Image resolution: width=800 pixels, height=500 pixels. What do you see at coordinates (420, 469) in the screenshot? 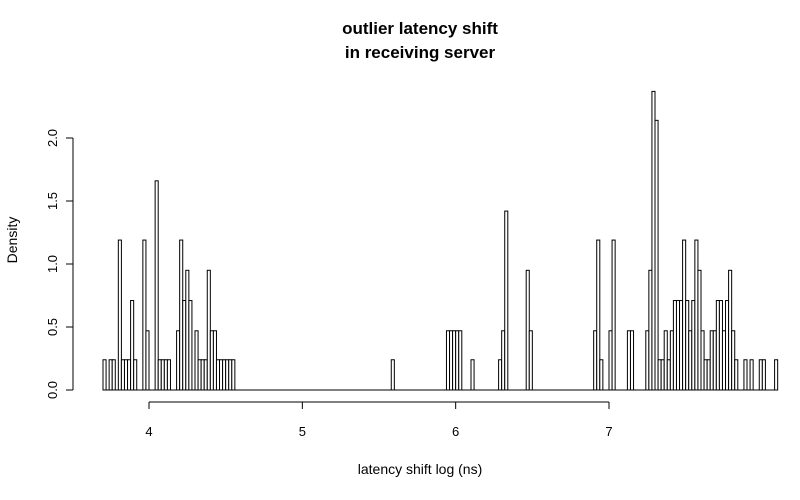
I see `x-axis-label: latency shift log (ns)` at bounding box center [420, 469].